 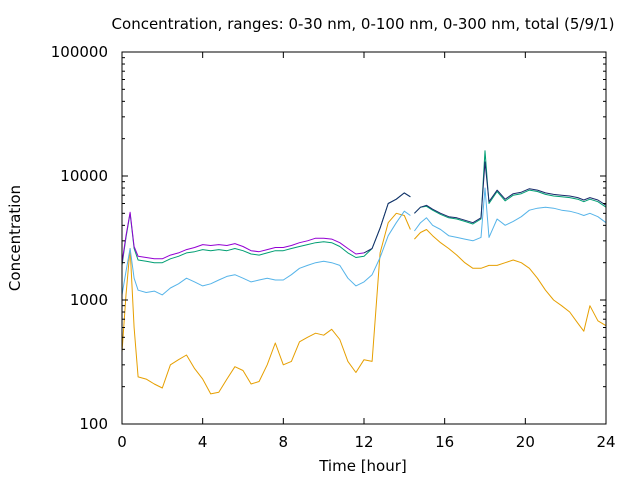 I want to click on x-tick-label: 0, so click(x=122, y=442).